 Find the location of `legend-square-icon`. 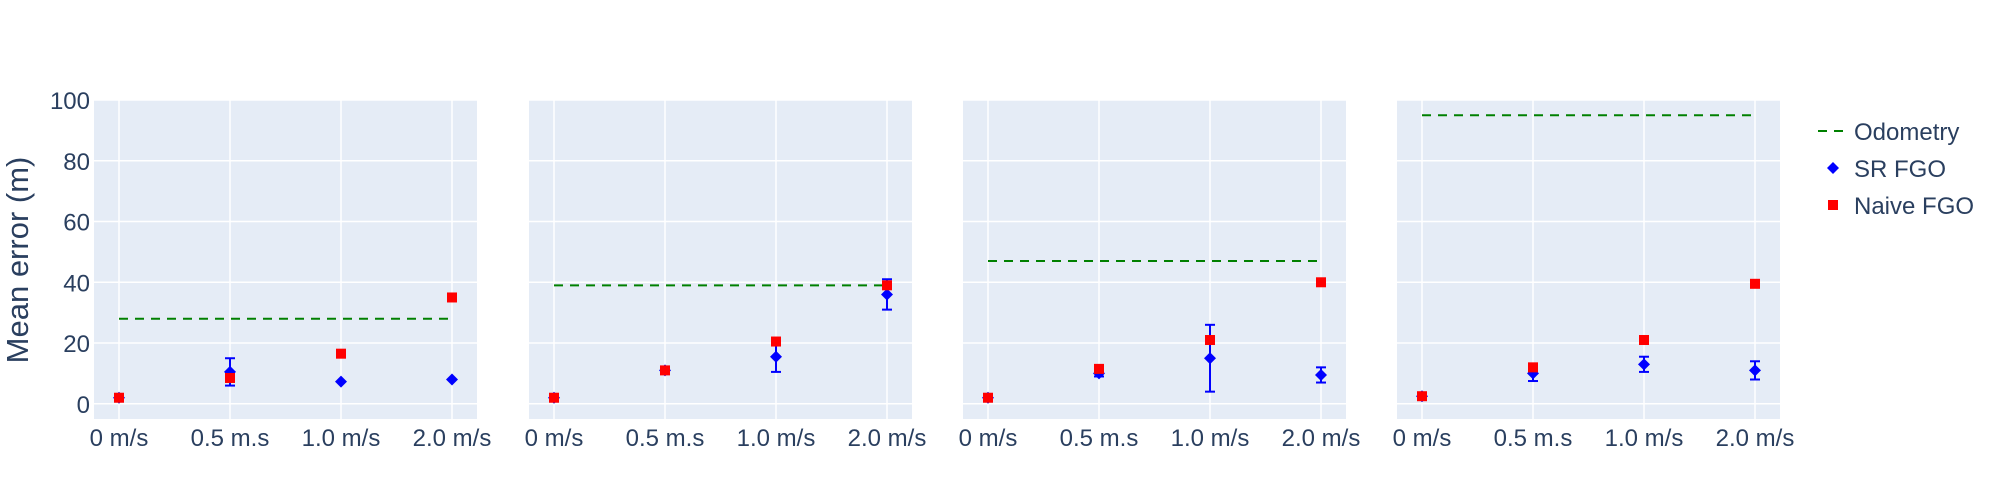

legend-square-icon is located at coordinates (1833, 205).